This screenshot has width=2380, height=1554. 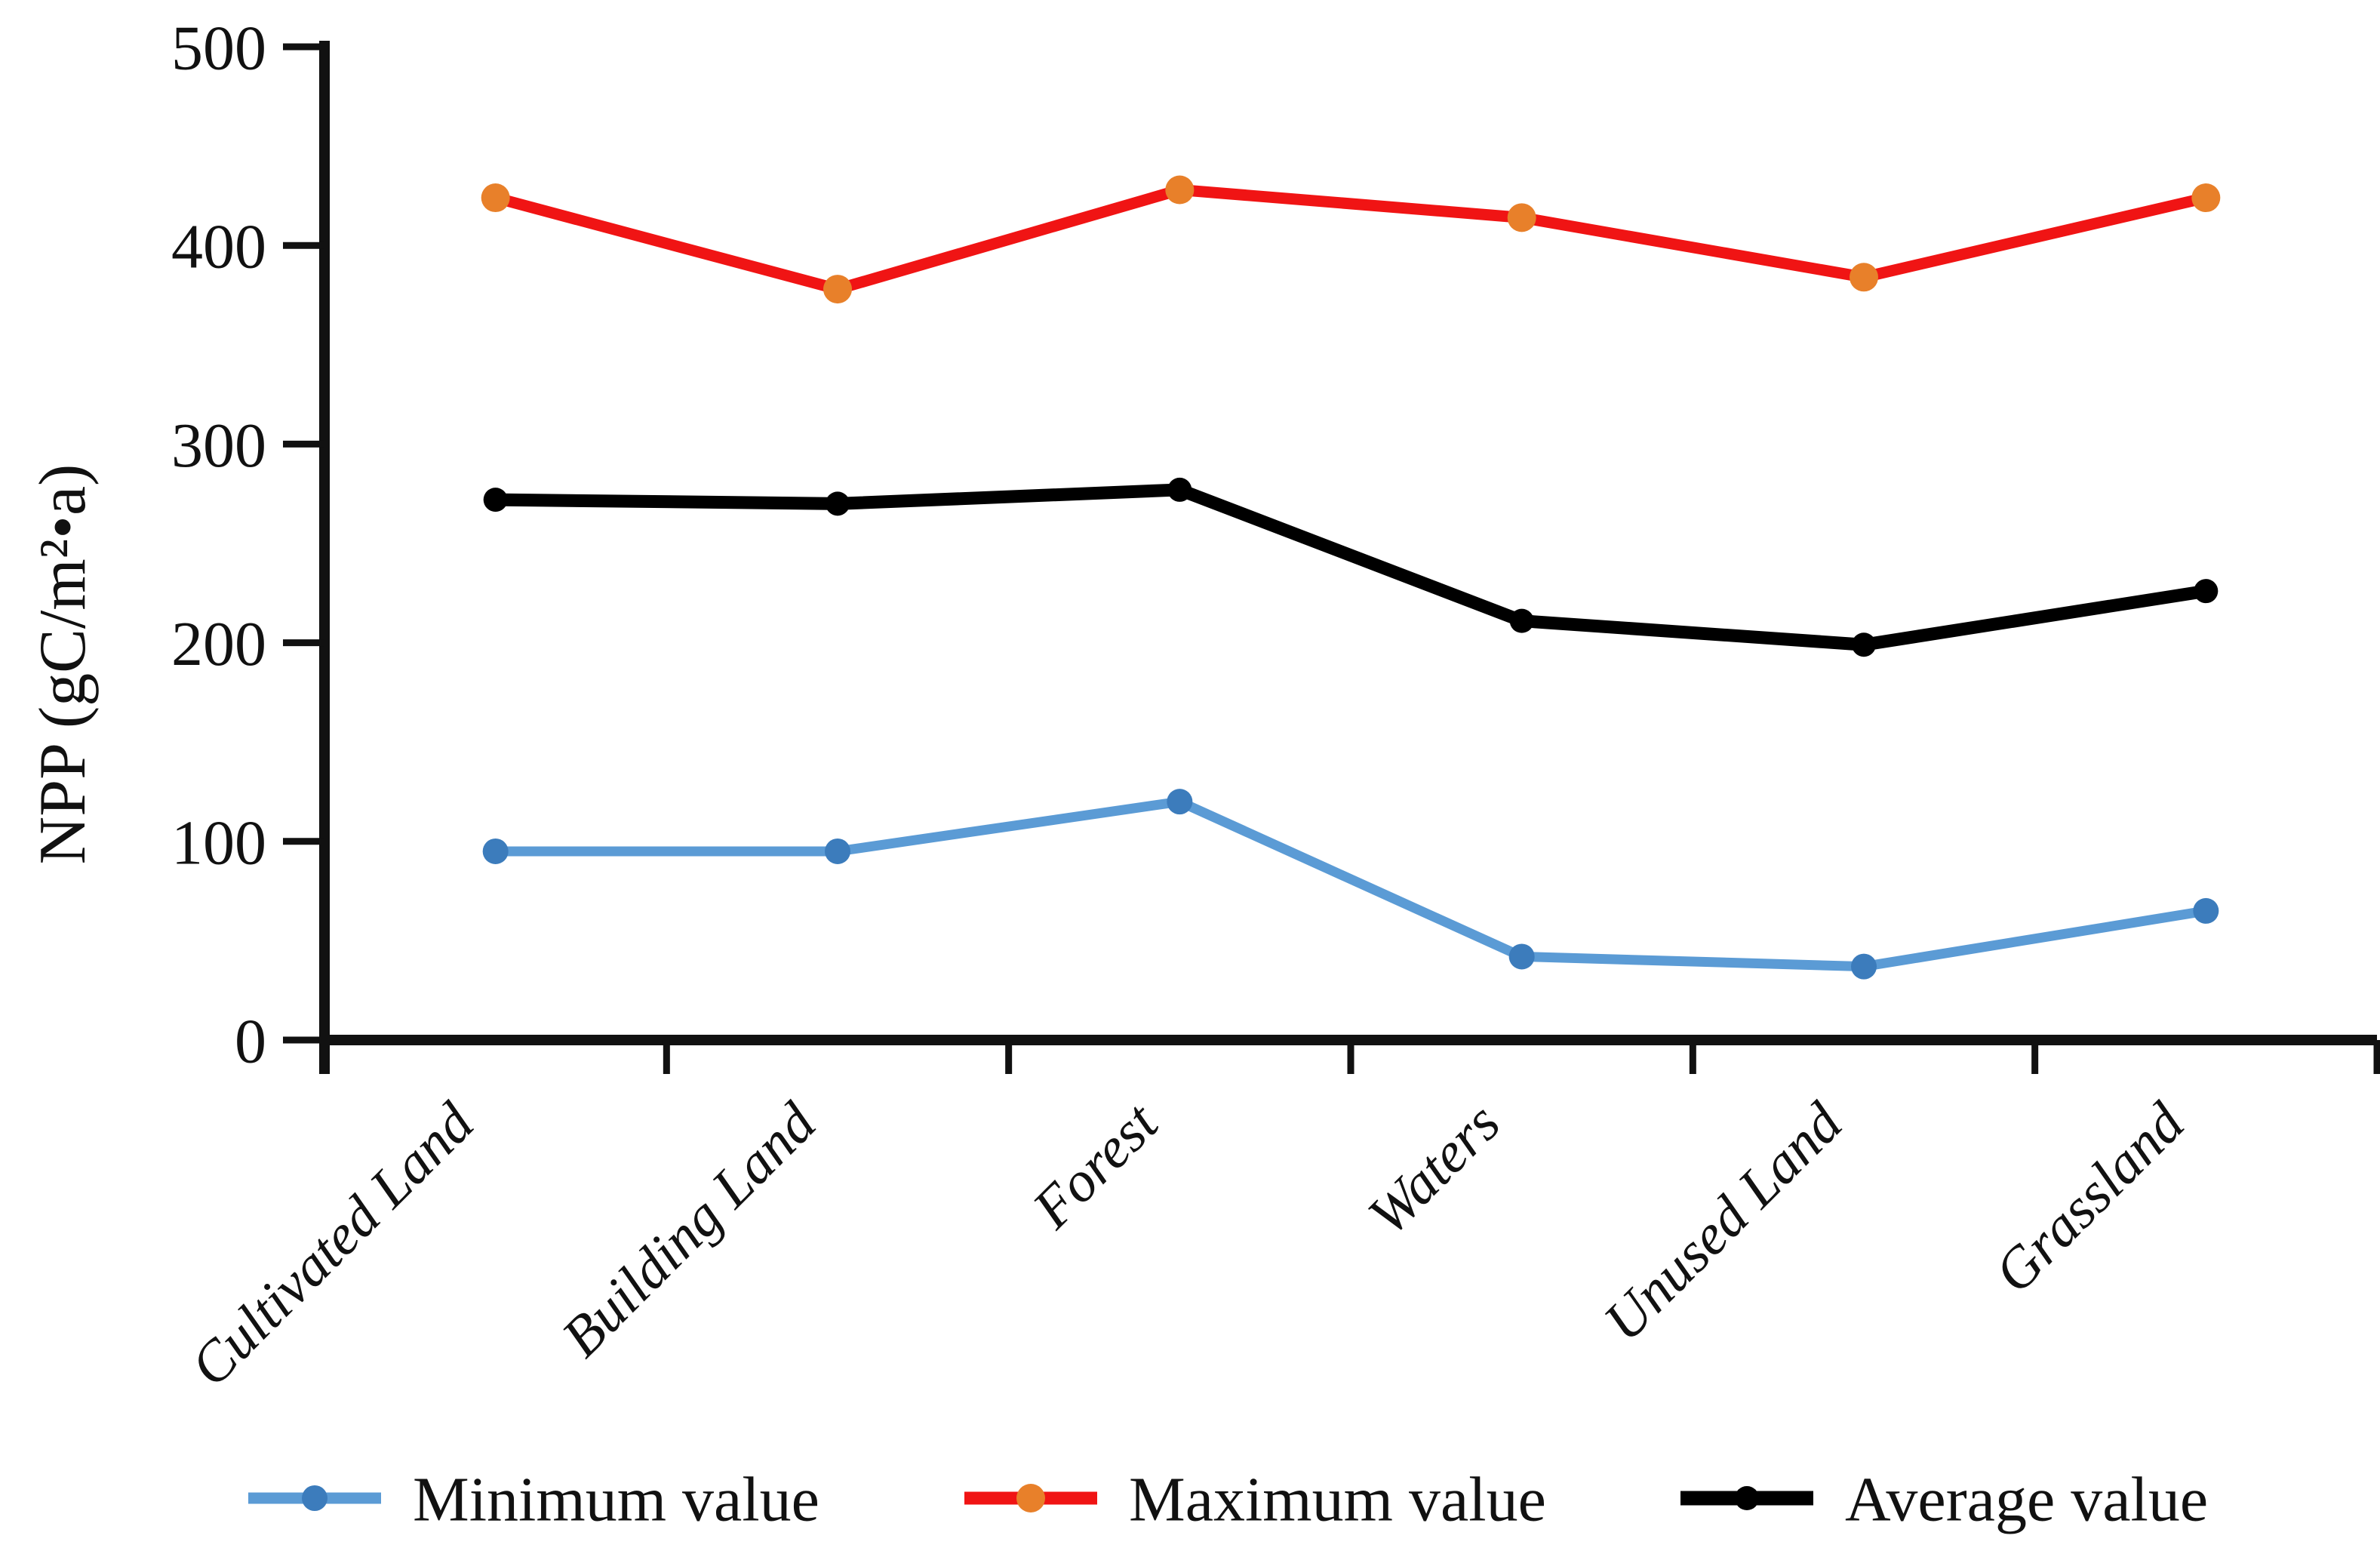 I want to click on legend-label: Minimum value, so click(x=616, y=1500).